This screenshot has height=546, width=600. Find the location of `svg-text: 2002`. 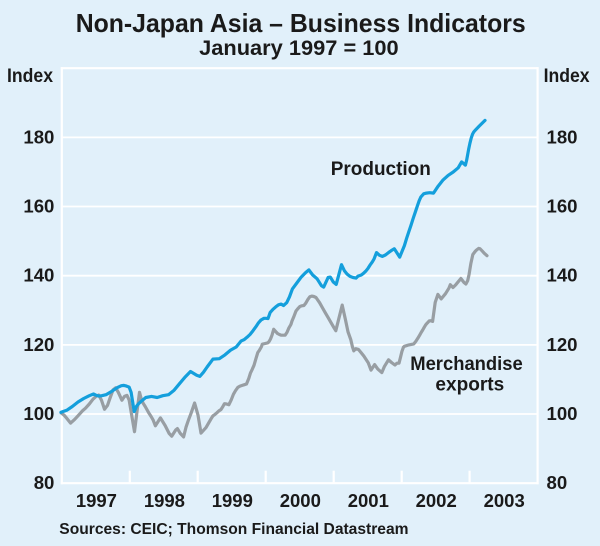

svg-text: 2002 is located at coordinates (436, 500).